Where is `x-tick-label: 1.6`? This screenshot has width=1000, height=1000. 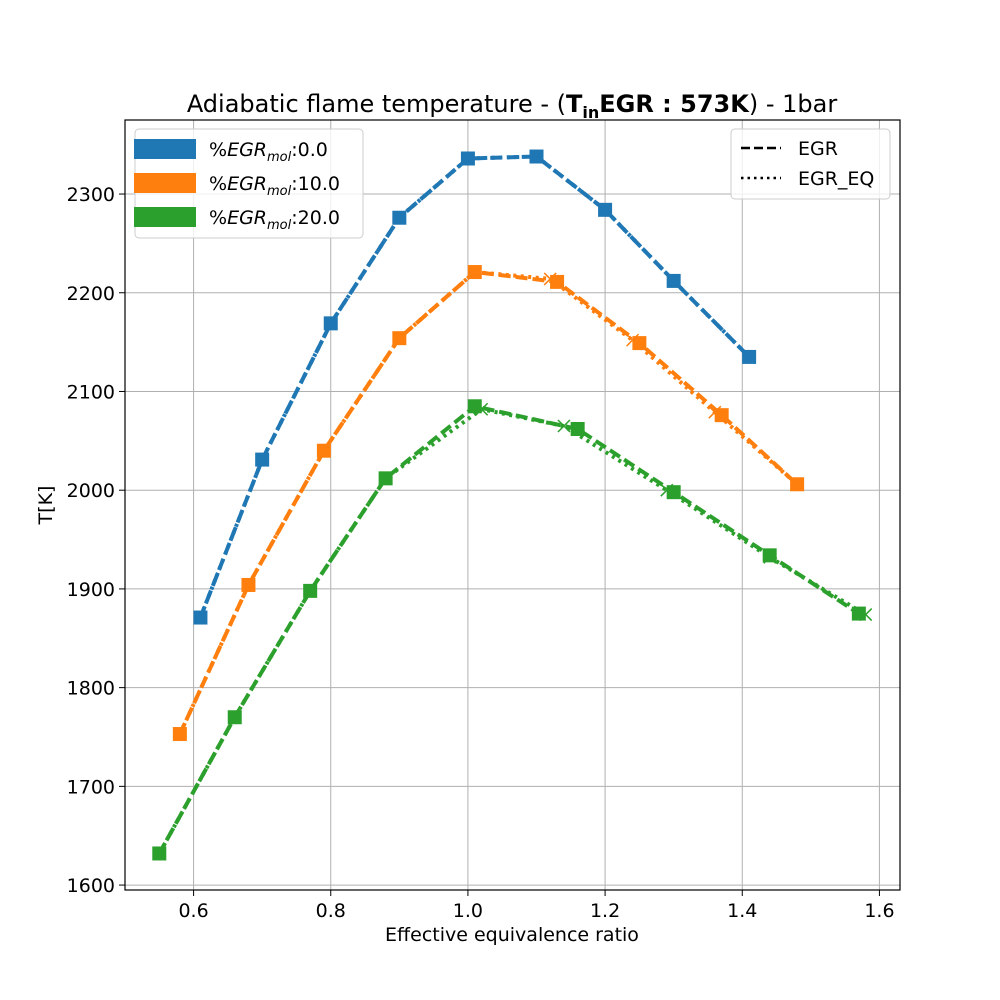 x-tick-label: 1.6 is located at coordinates (879, 911).